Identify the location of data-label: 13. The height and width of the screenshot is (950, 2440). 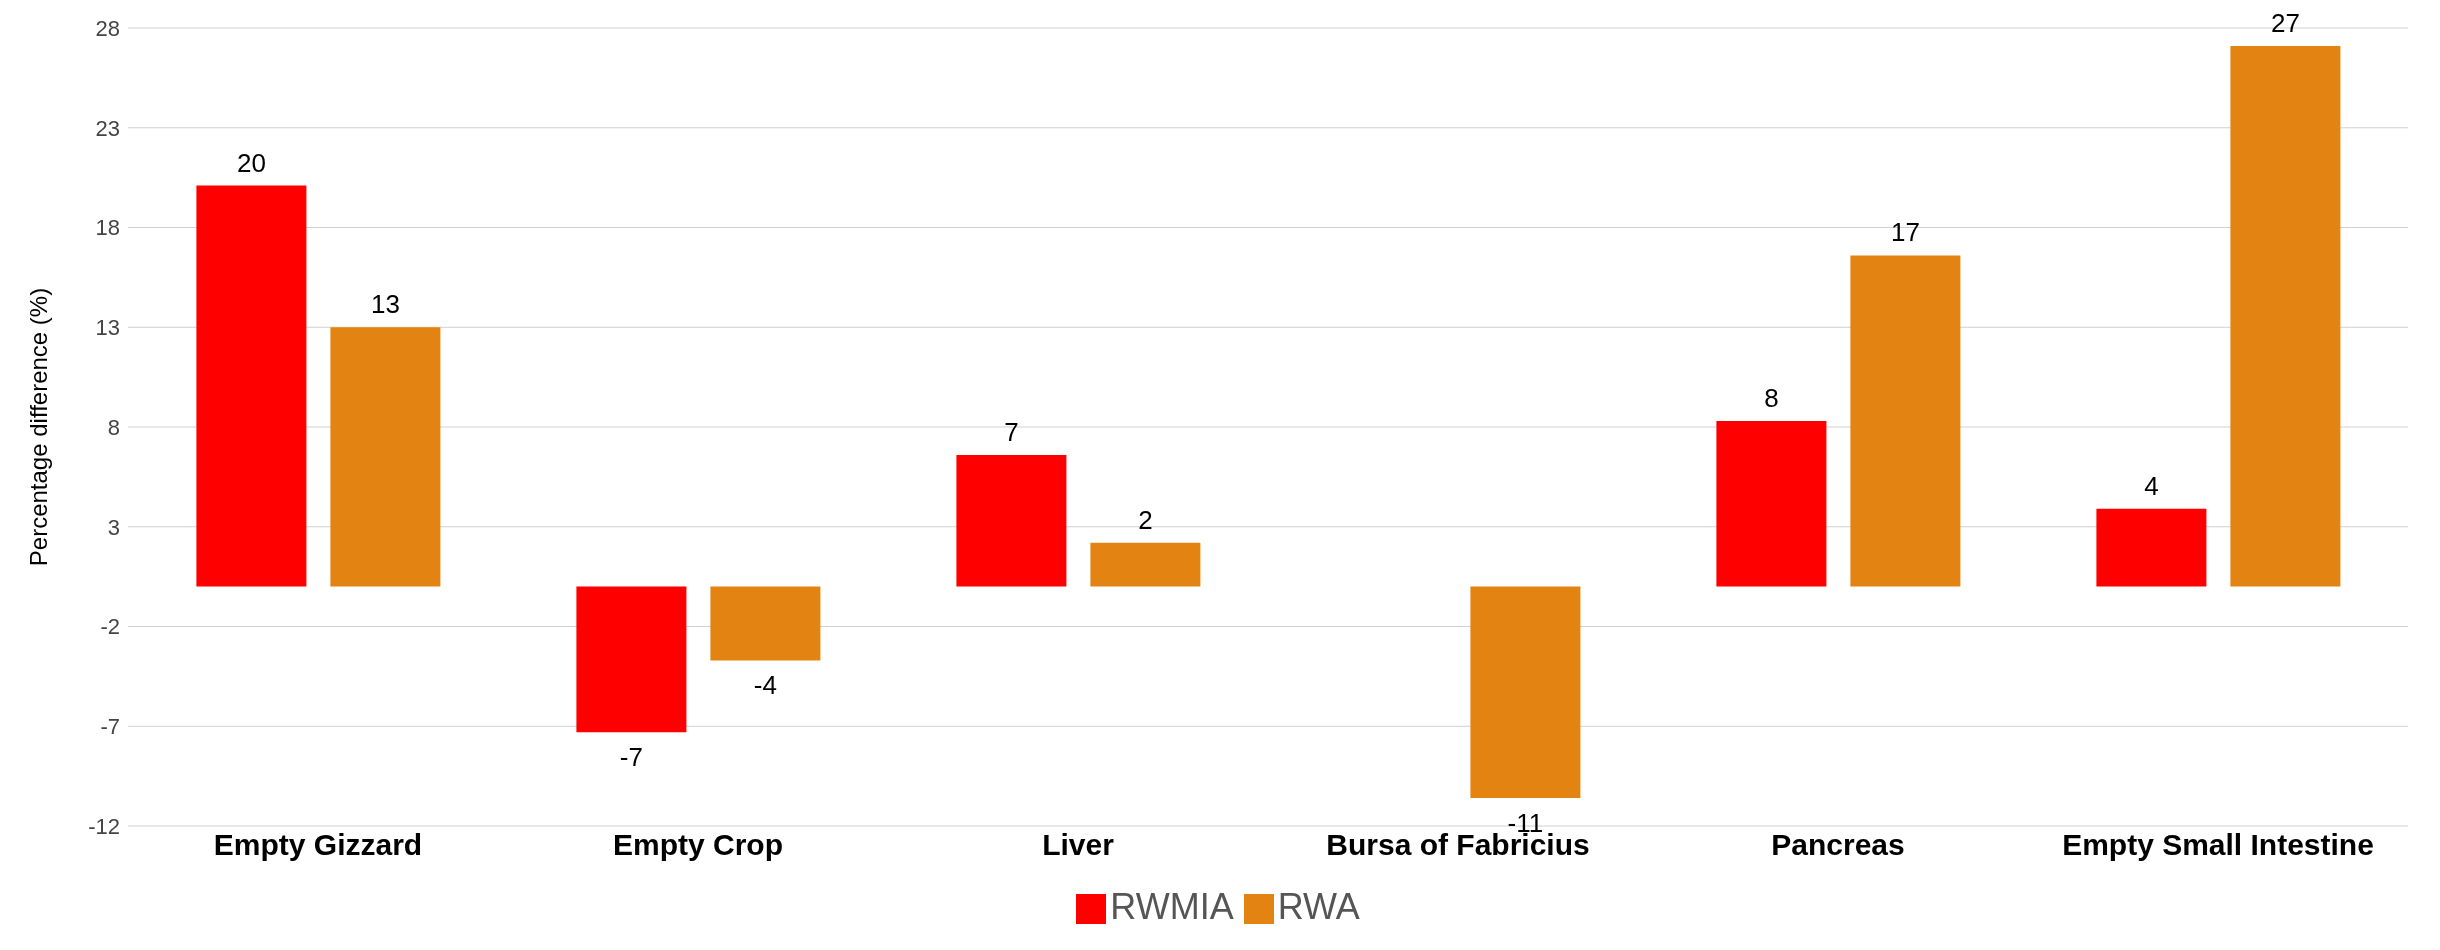
(385, 304).